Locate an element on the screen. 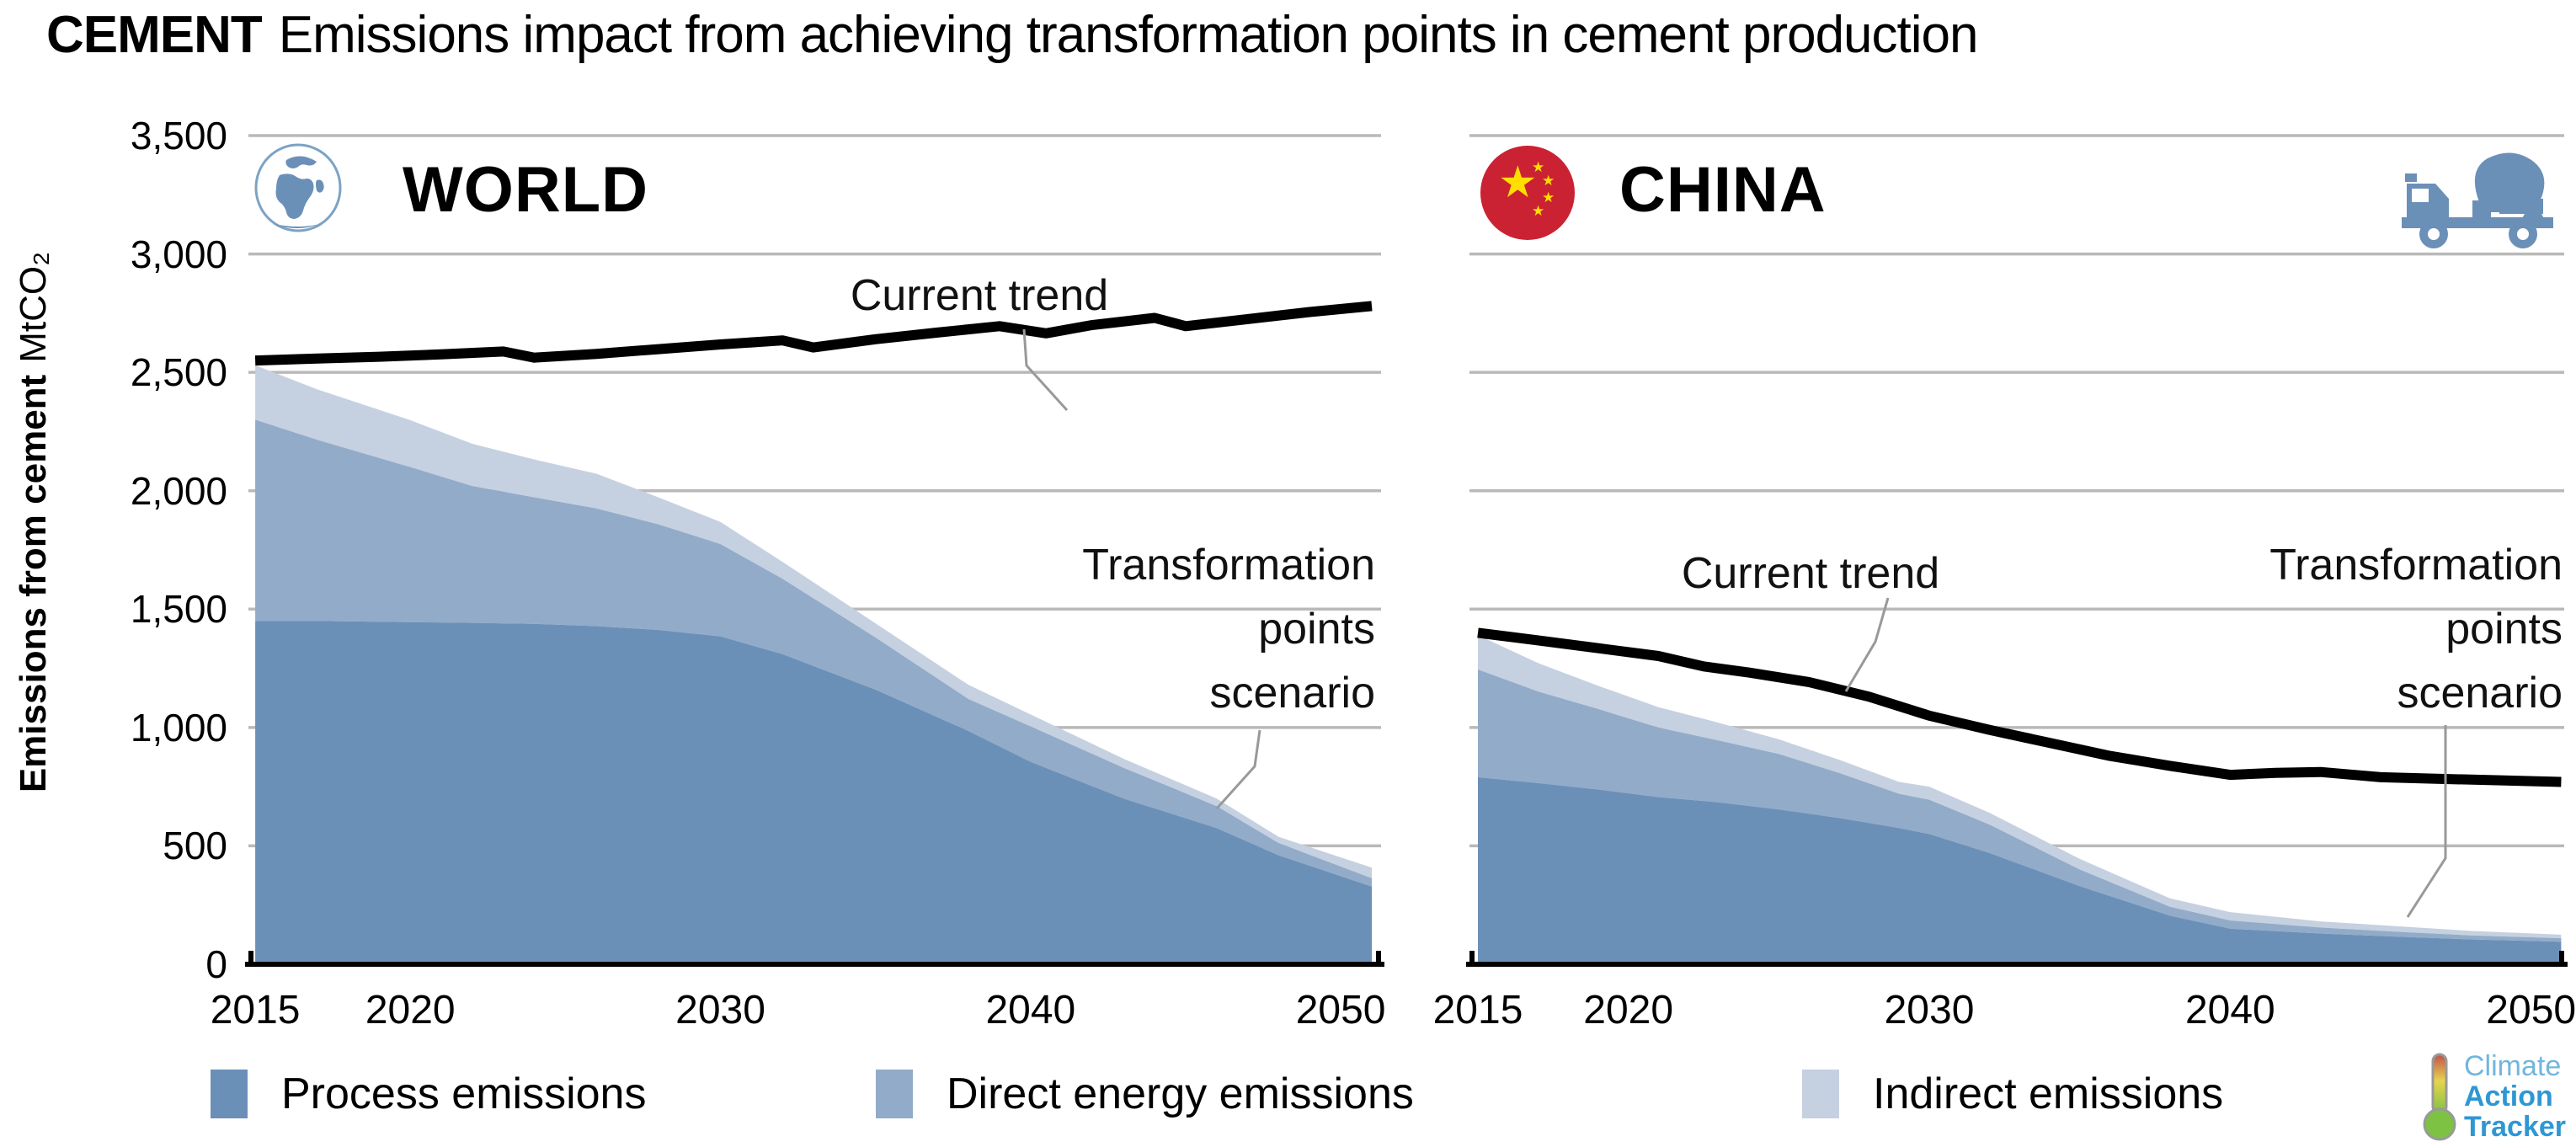 The image size is (2576, 1147). indirect-emissions-swatch is located at coordinates (1820, 1094).